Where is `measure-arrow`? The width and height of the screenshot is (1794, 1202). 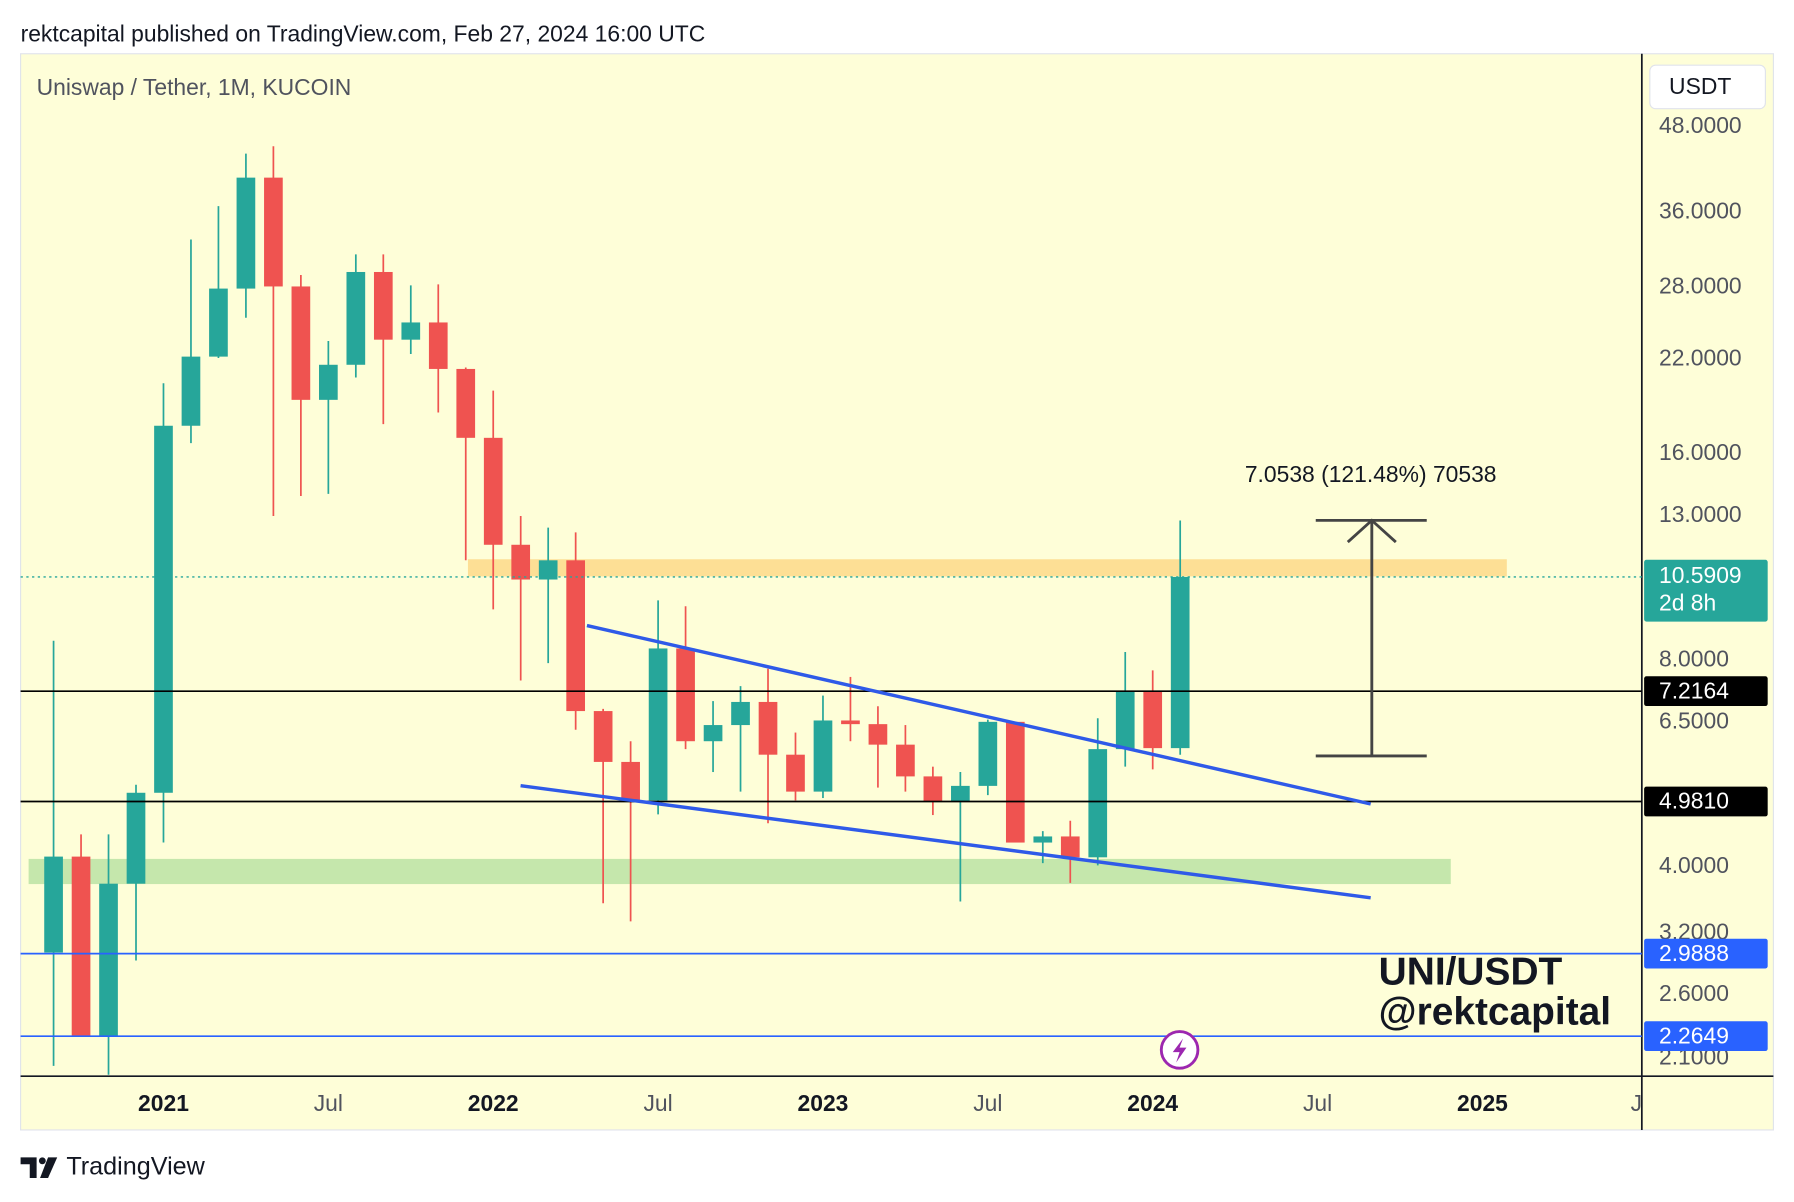 measure-arrow is located at coordinates (1371, 638).